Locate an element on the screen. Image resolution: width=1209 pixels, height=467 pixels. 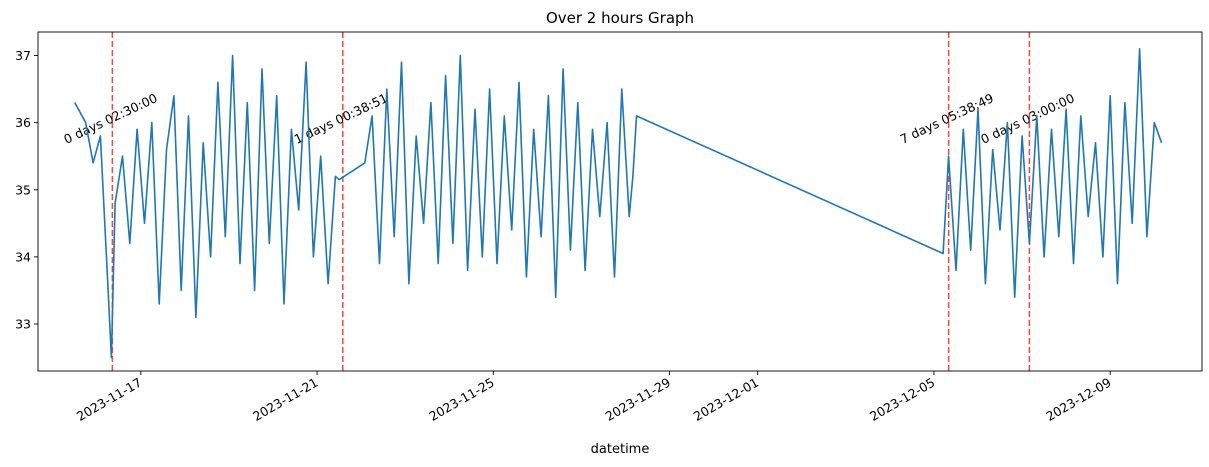
x-tick-label: 2023-12-01 is located at coordinates (726, 399).